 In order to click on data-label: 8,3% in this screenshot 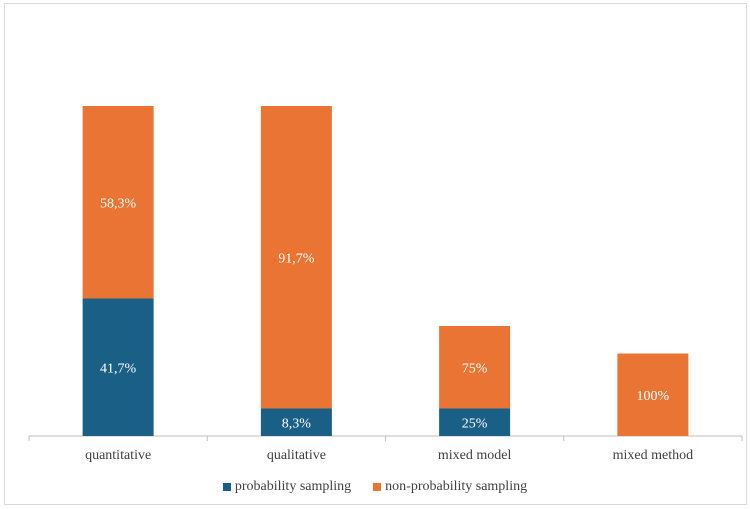, I will do `click(297, 423)`.